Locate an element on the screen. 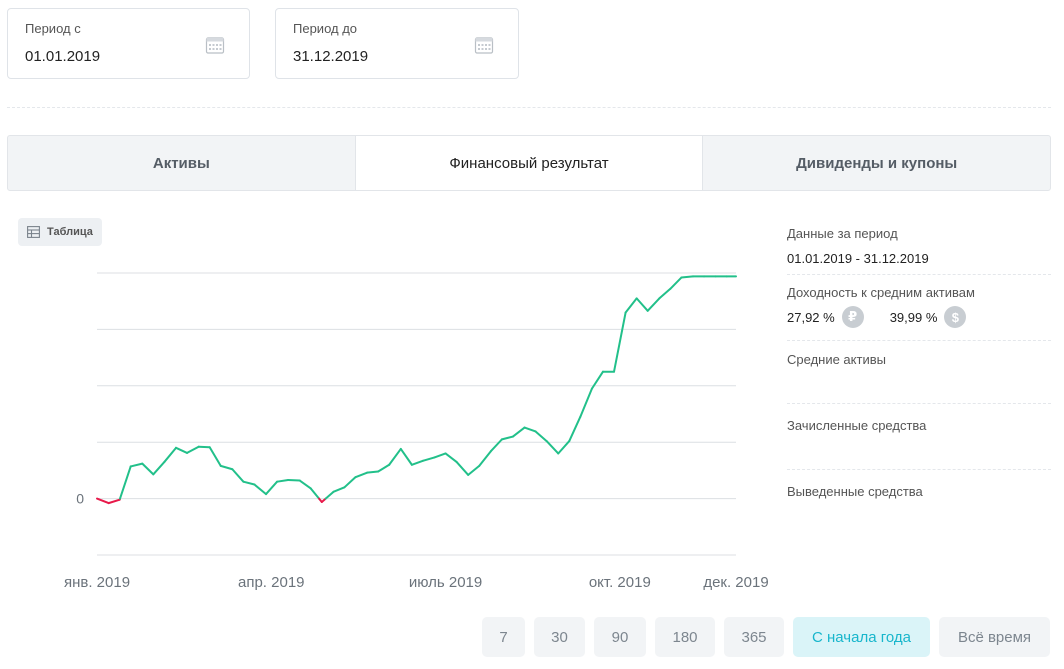 The height and width of the screenshot is (669, 1064). summary-avg-assets-row: Средние активы is located at coordinates (919, 372).